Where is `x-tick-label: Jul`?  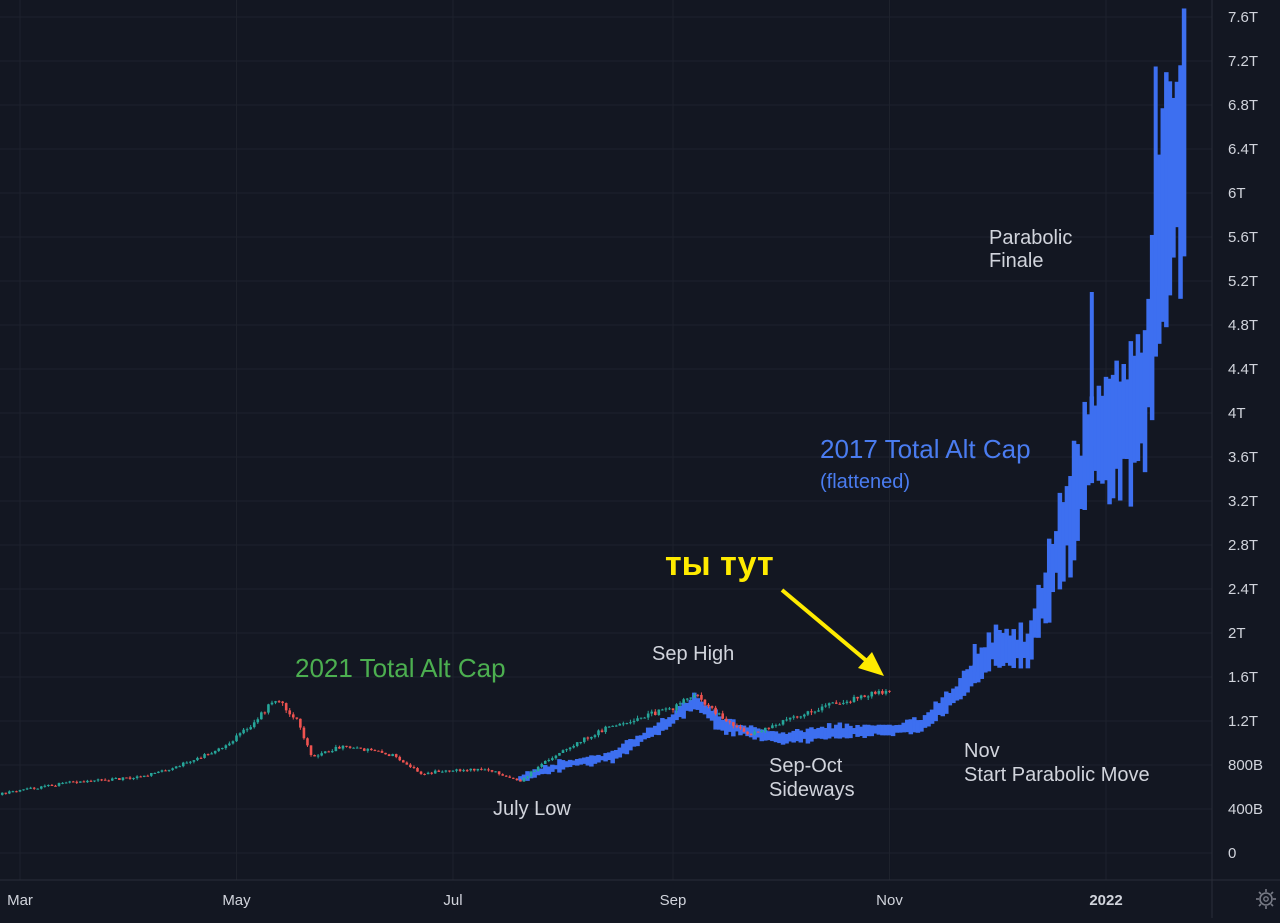
x-tick-label: Jul is located at coordinates (452, 900).